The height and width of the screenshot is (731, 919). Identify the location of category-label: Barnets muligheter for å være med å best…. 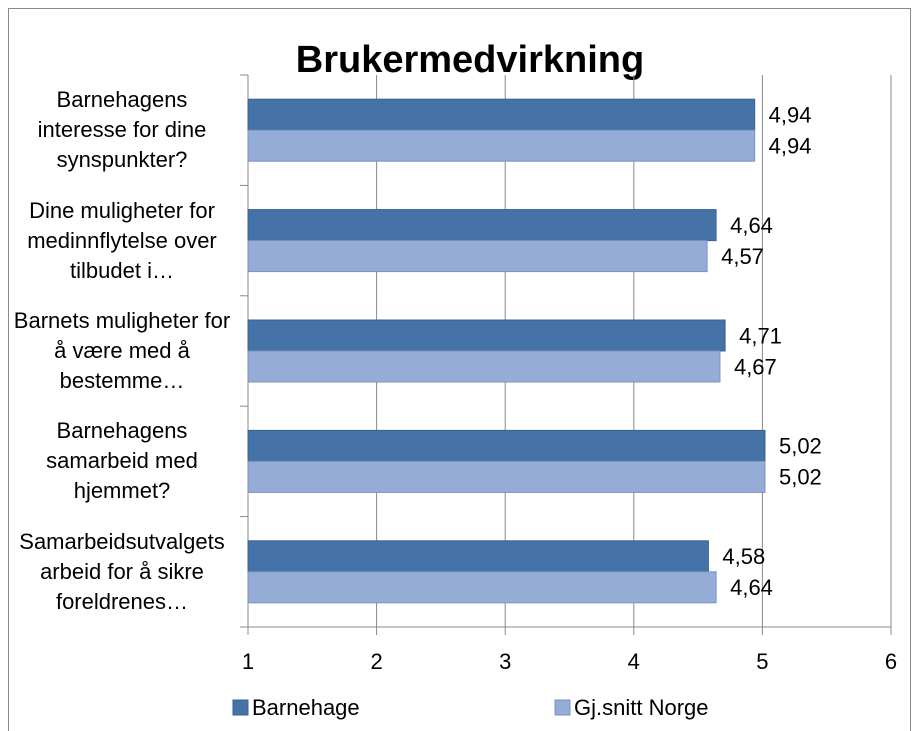
(122, 350).